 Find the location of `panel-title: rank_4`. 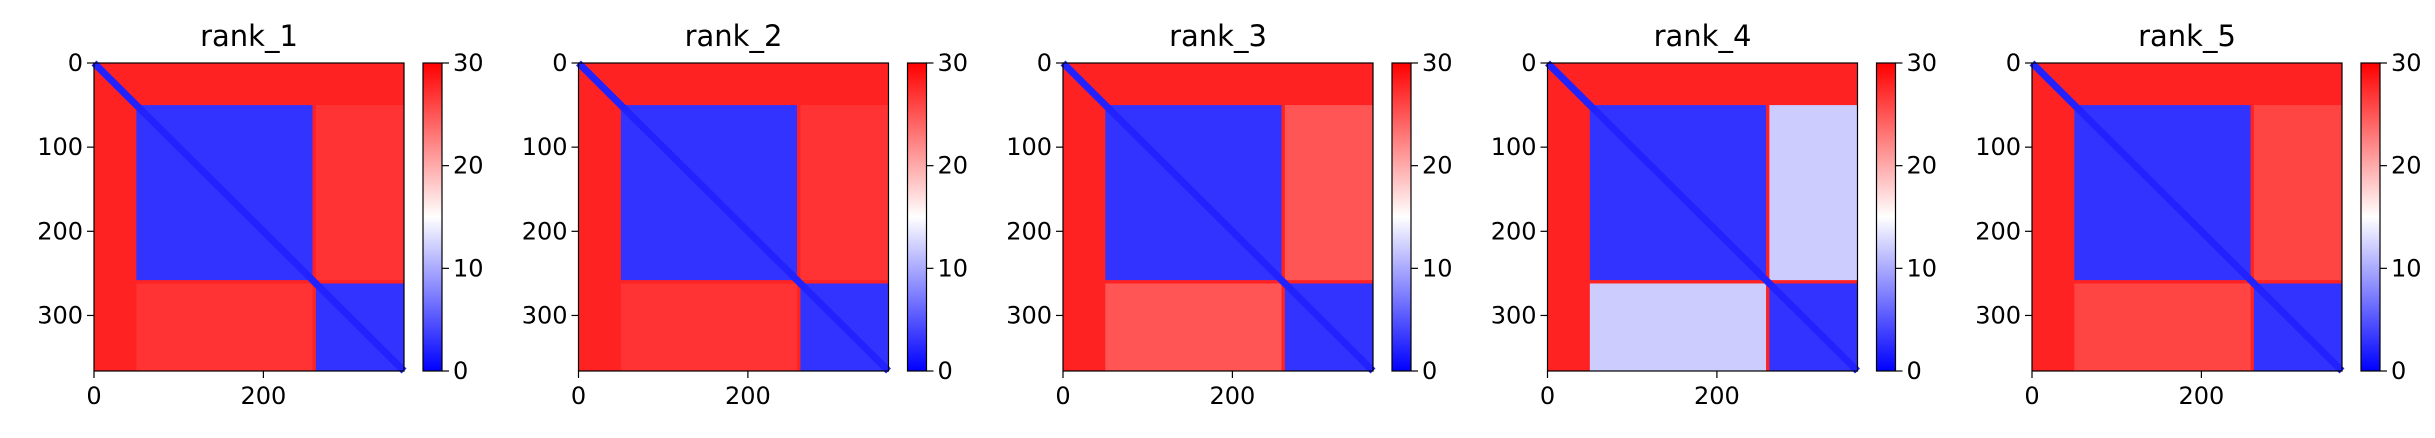

panel-title: rank_4 is located at coordinates (1703, 36).